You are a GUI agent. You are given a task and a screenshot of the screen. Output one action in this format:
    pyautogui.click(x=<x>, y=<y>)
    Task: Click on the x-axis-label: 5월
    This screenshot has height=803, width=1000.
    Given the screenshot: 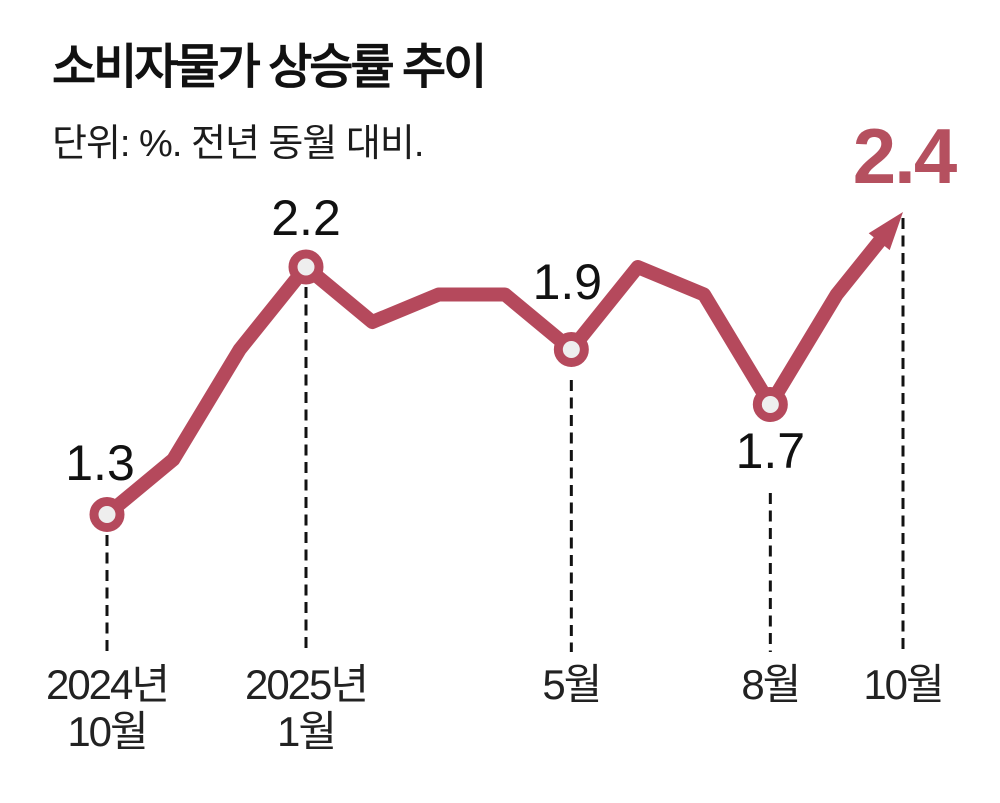 What is the action you would take?
    pyautogui.click(x=572, y=684)
    